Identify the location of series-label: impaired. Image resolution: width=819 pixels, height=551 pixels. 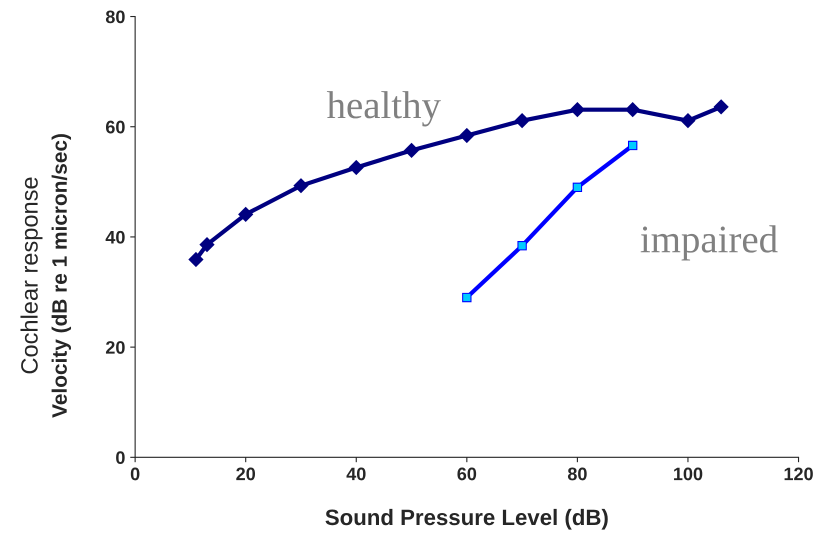
(709, 243).